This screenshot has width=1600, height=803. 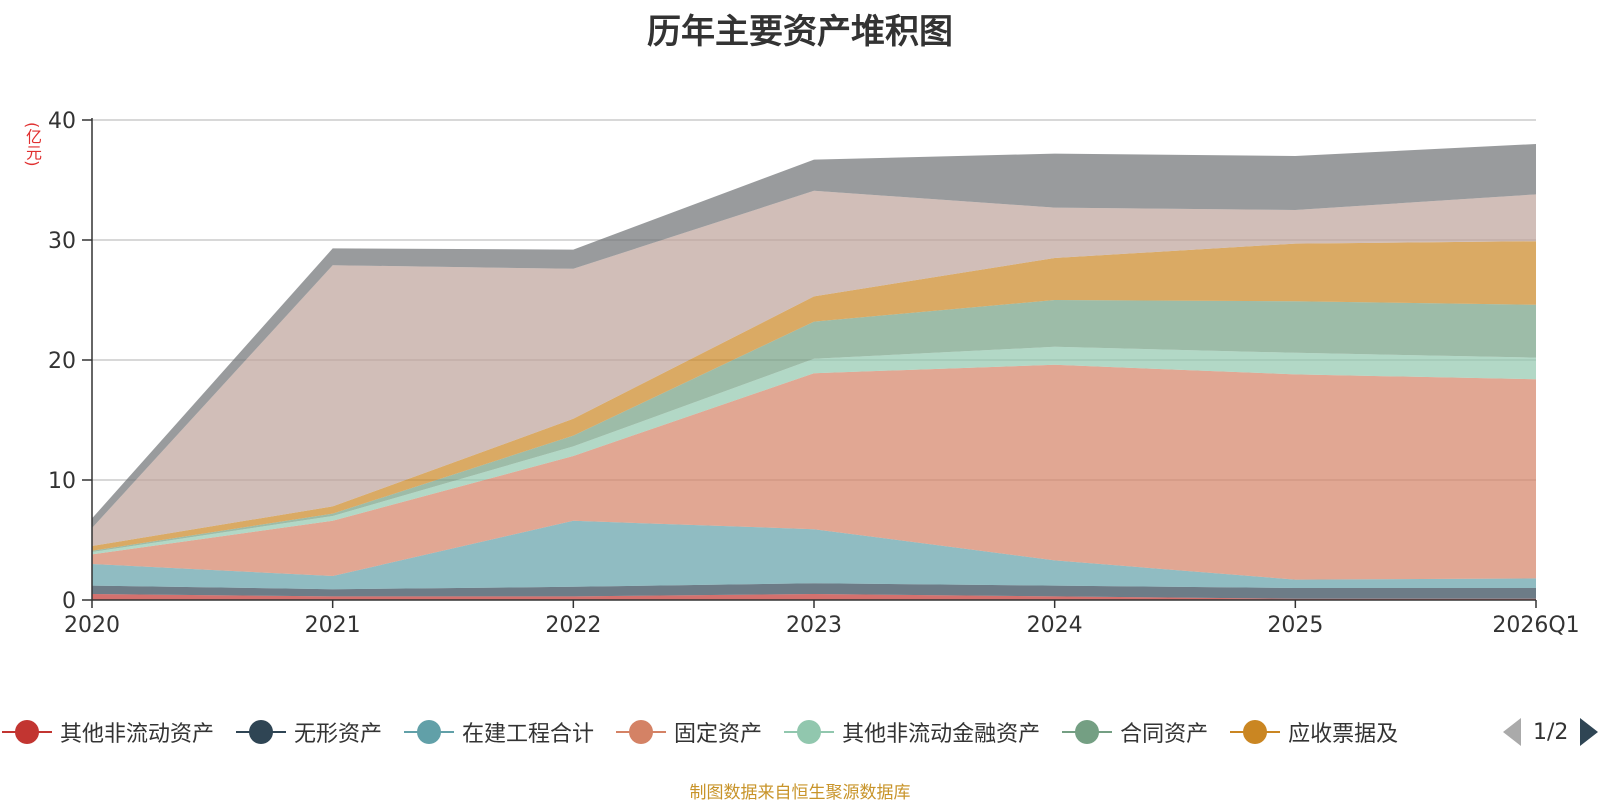 I want to click on legend-item: 其他非流动金融资产, so click(x=912, y=732).